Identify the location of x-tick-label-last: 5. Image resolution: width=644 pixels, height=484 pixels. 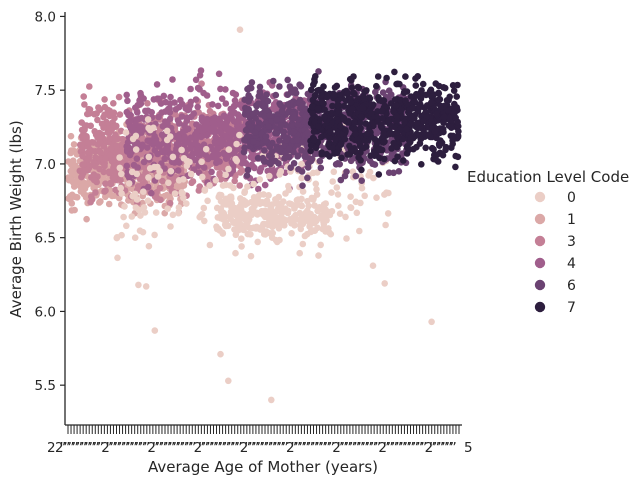
(468, 448).